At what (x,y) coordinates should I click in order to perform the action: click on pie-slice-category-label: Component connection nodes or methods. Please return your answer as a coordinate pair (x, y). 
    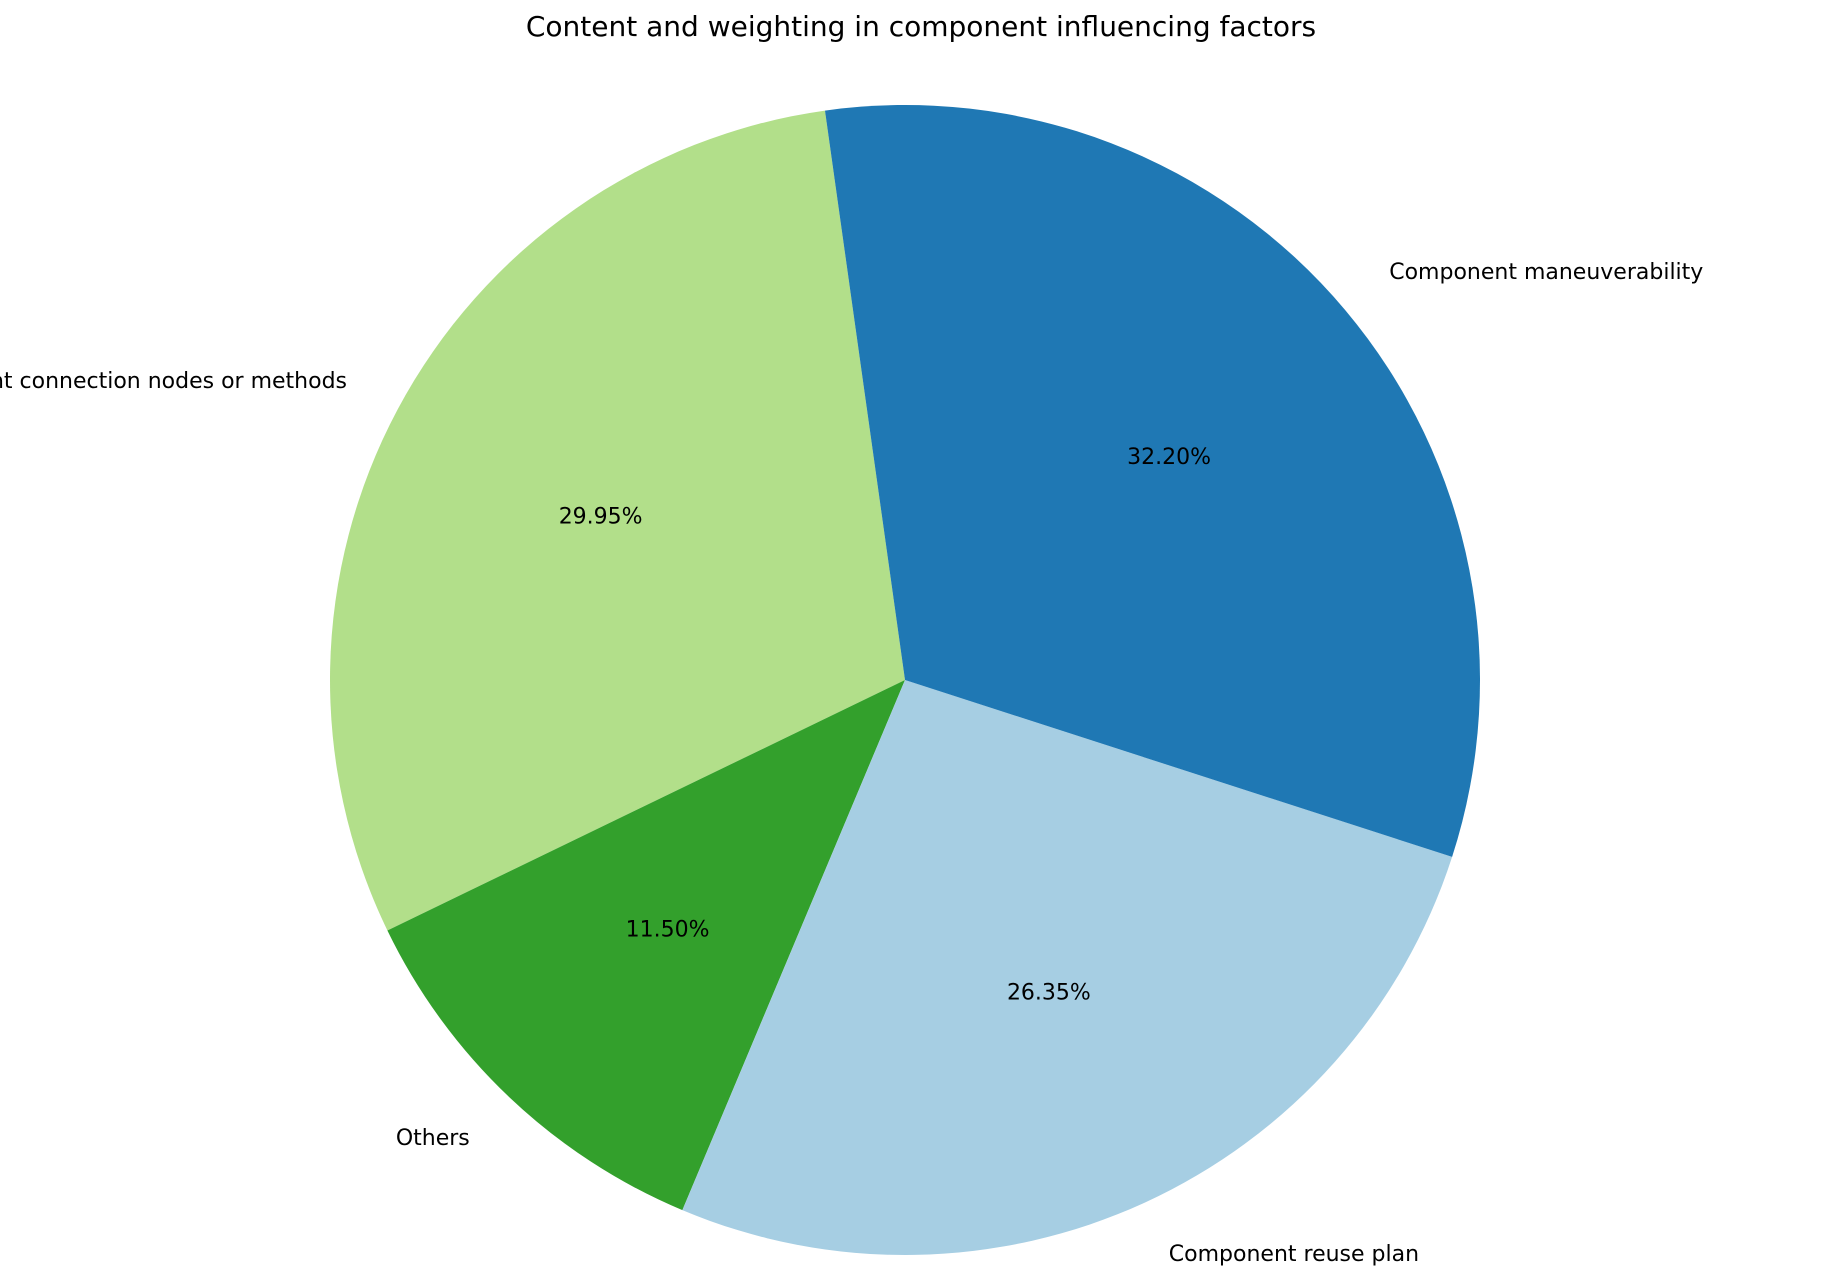
    Looking at the image, I should click on (173, 381).